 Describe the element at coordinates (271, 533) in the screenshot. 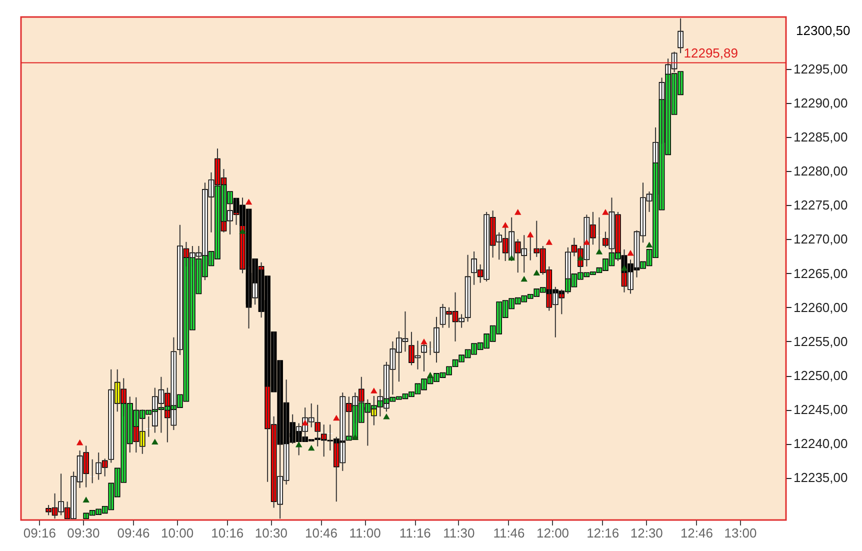

I see `x-tick-label: 10:30` at that location.